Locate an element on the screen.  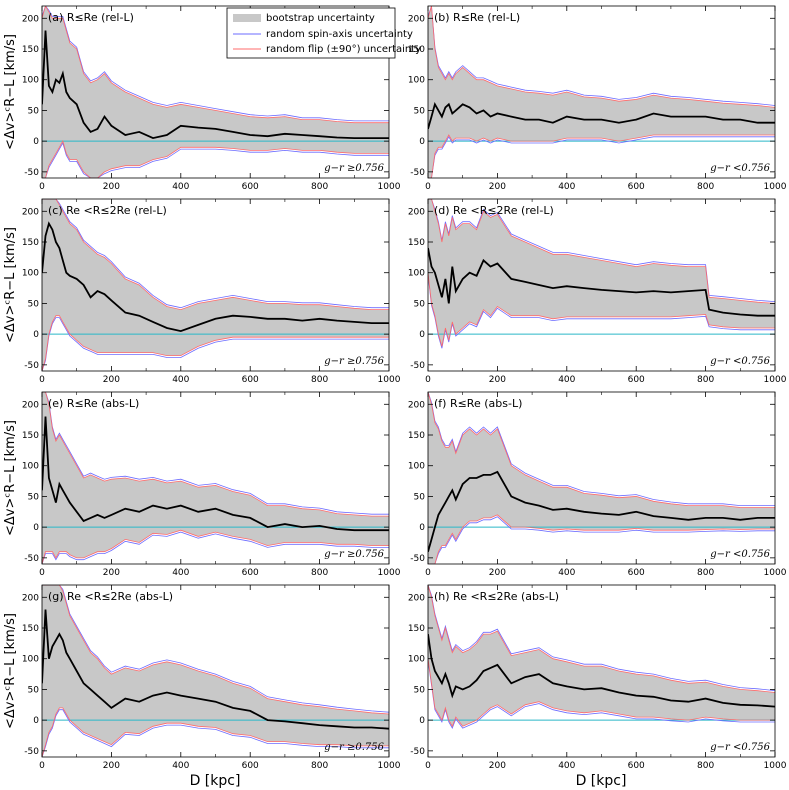
panel-title: (f) R≤Re (abs-L) is located at coordinates (478, 403).